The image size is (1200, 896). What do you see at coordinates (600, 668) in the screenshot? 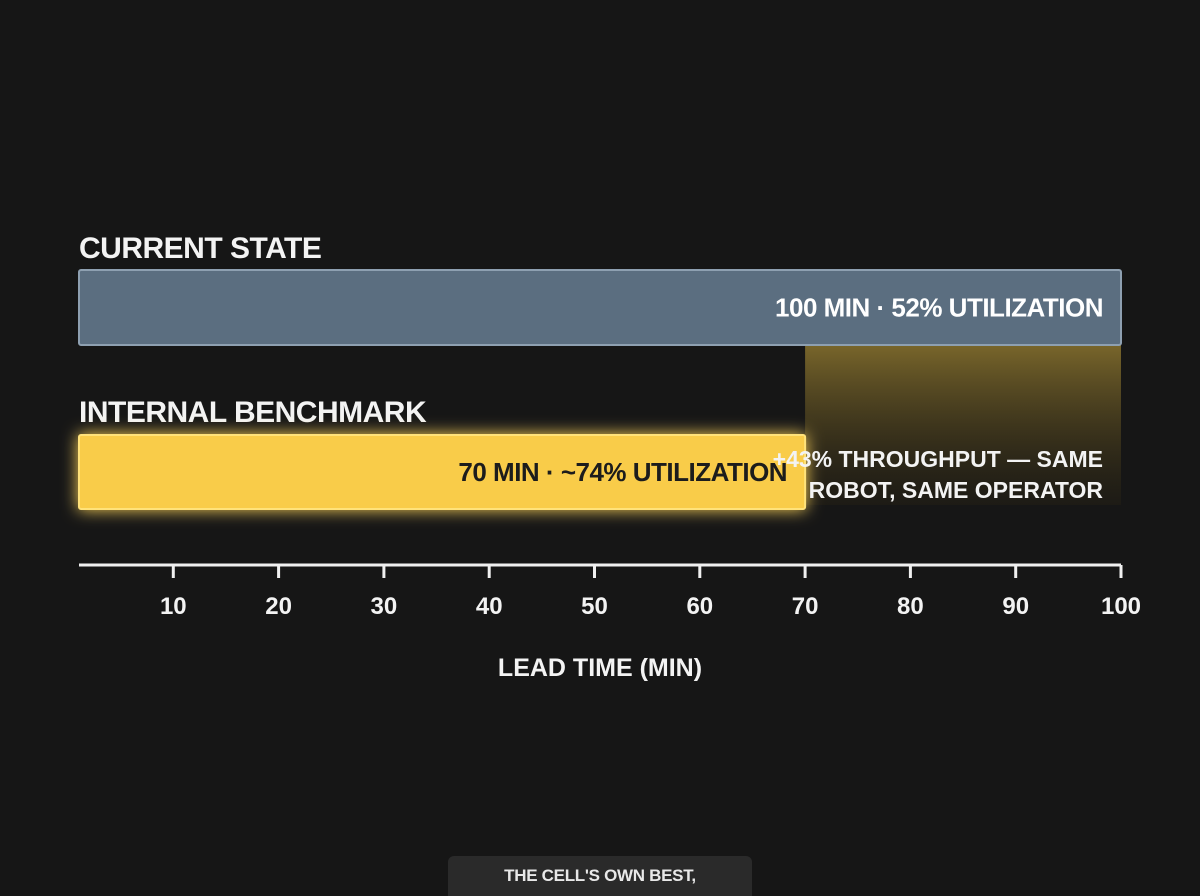
I see `x-axis-title: LEAD TIME (MIN)` at bounding box center [600, 668].